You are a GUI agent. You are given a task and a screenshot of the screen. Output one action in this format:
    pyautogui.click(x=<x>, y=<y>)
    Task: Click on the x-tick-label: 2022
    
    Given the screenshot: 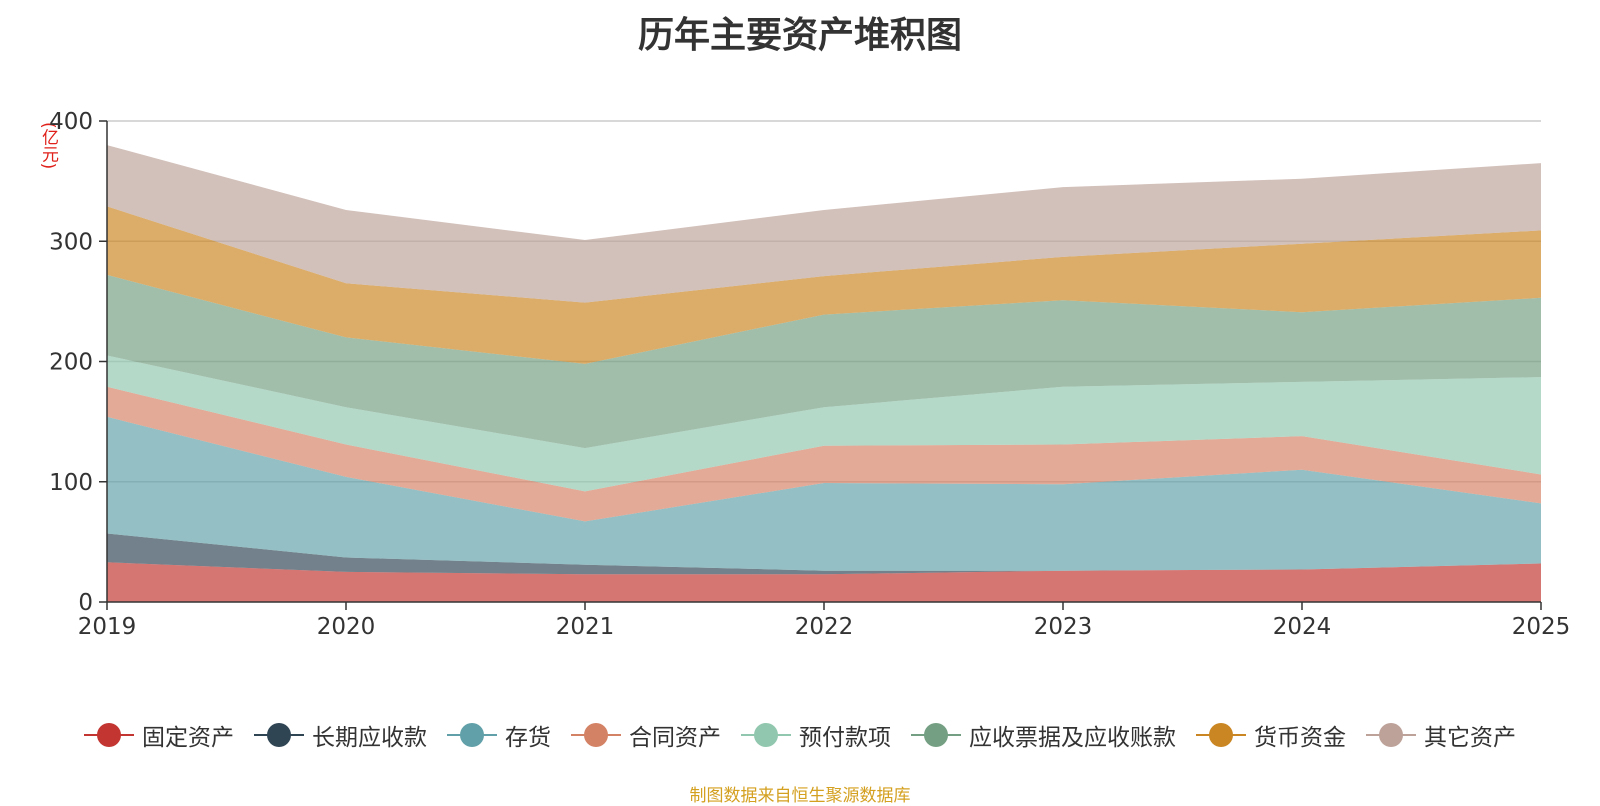 What is the action you would take?
    pyautogui.click(x=824, y=627)
    